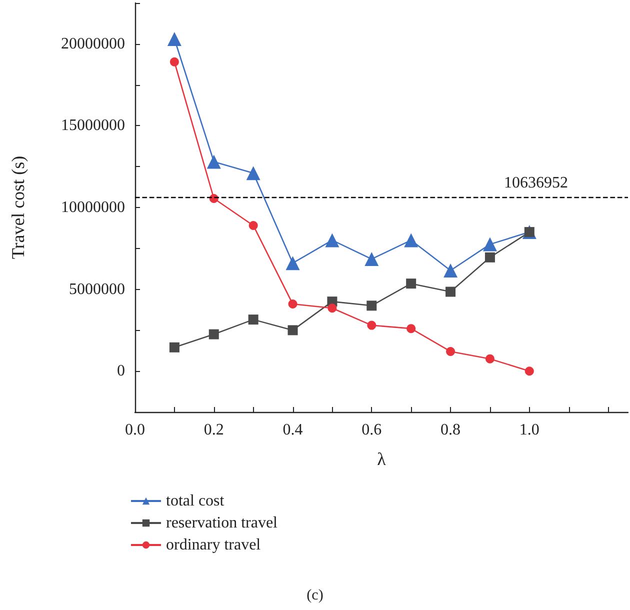 This screenshot has height=610, width=630. I want to click on y-tick-label: 5000000, so click(97, 289).